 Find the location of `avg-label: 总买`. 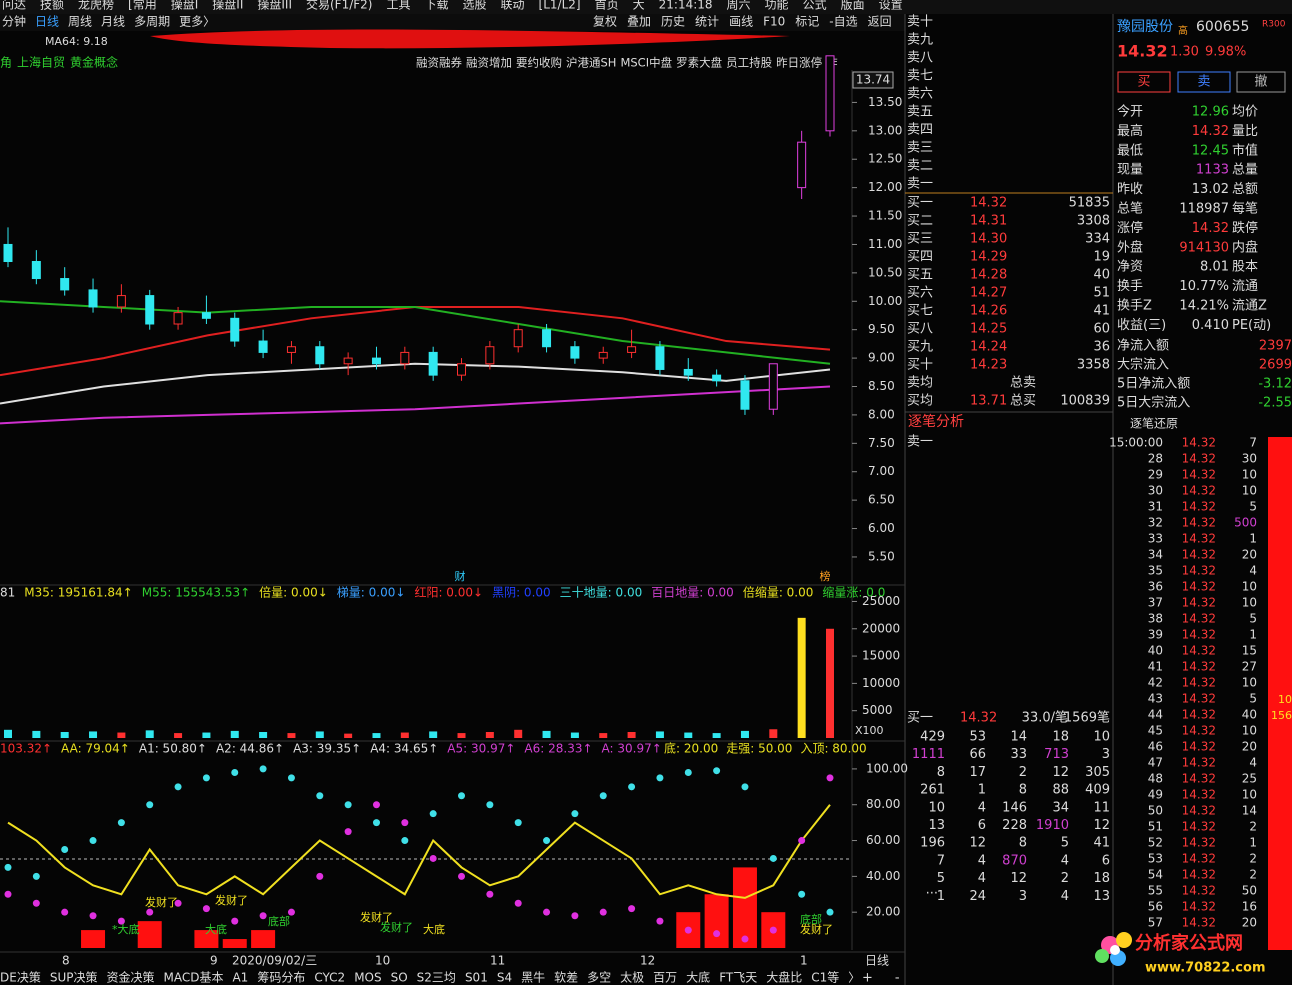

avg-label: 总买 is located at coordinates (1023, 401).